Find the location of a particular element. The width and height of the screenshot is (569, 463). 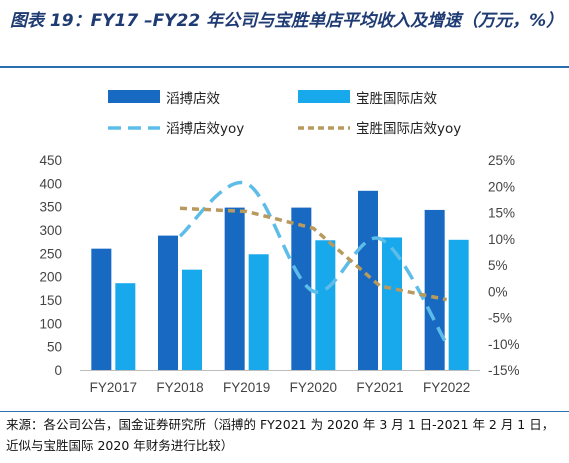

x-tick-label: FY2018 is located at coordinates (179, 387).